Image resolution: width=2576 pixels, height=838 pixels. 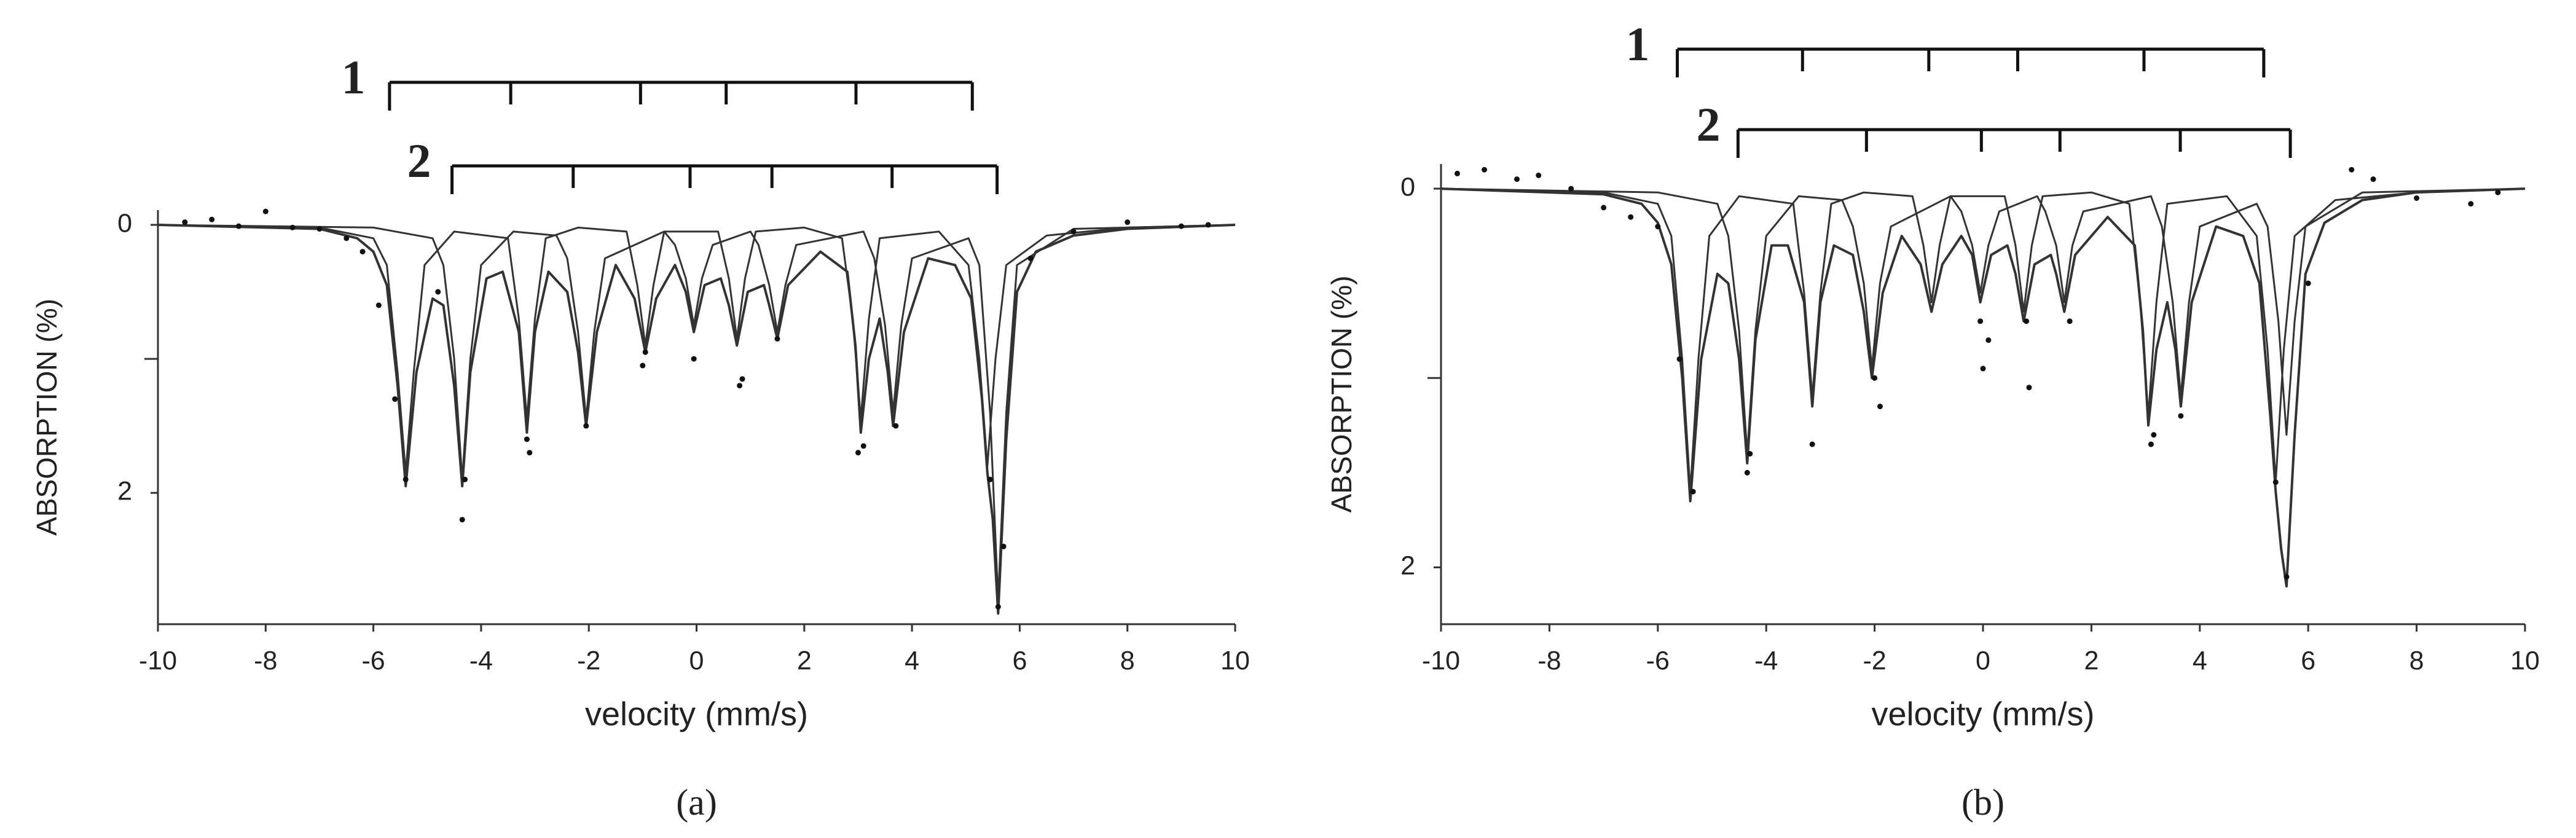 What do you see at coordinates (696, 349) in the screenshot?
I see `fit-curve` at bounding box center [696, 349].